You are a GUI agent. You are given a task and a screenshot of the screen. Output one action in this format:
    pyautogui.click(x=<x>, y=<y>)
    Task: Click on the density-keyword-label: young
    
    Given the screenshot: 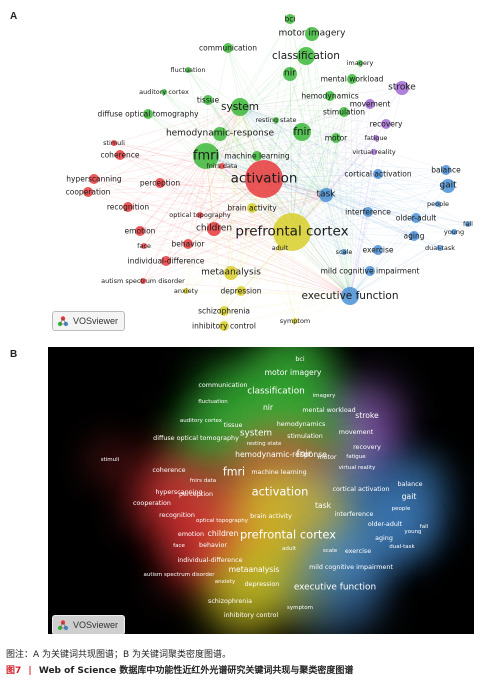 What is the action you would take?
    pyautogui.click(x=413, y=532)
    